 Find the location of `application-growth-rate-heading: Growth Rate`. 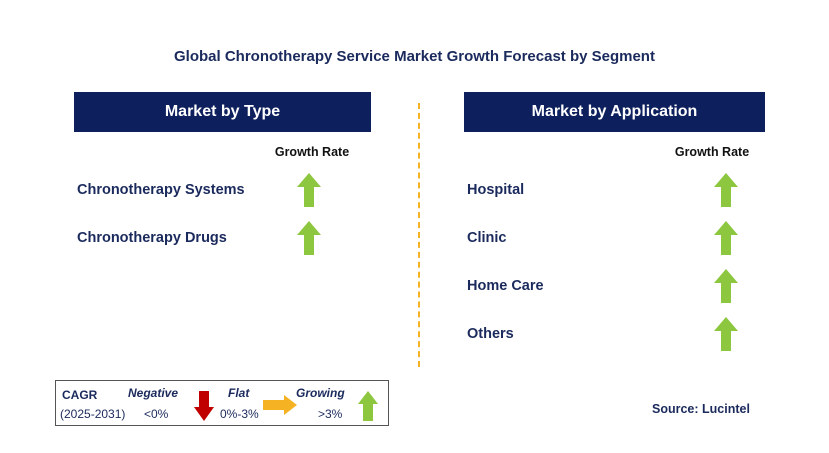

application-growth-rate-heading: Growth Rate is located at coordinates (712, 152).